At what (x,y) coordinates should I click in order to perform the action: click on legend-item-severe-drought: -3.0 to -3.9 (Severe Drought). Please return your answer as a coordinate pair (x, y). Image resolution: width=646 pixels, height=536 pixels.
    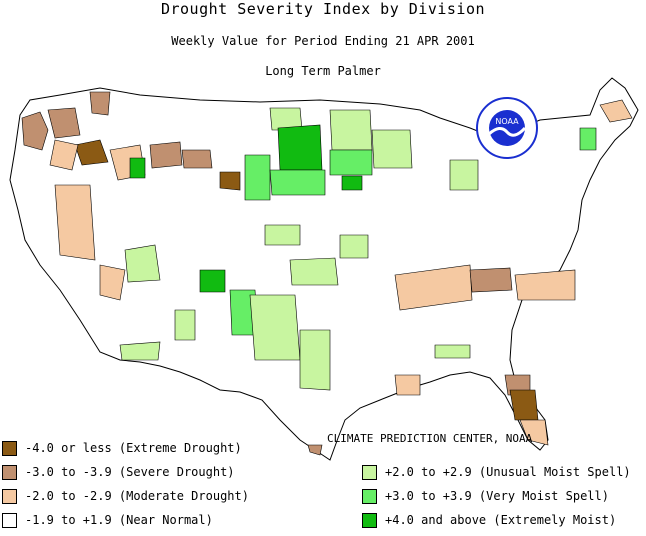
    Looking at the image, I should click on (125, 472).